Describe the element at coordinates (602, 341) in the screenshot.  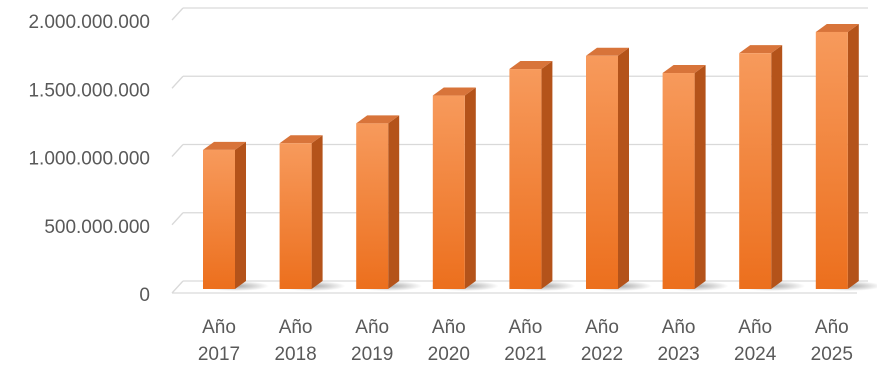
I see `x-tick-label: Año 2022` at that location.